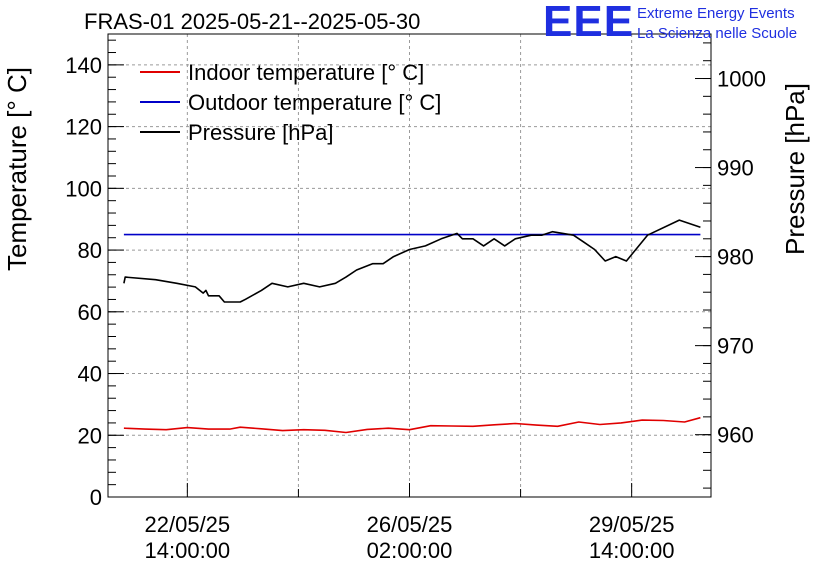  I want to click on y2-tick-label: 980, so click(735, 257).